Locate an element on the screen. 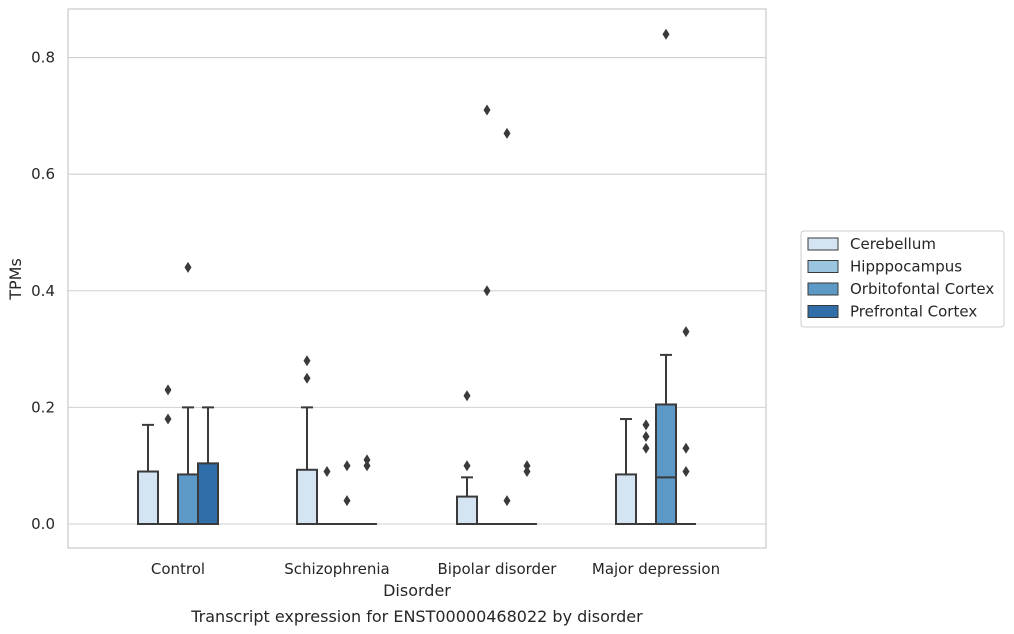  y-tick-label: 0.4 is located at coordinates (43, 291).